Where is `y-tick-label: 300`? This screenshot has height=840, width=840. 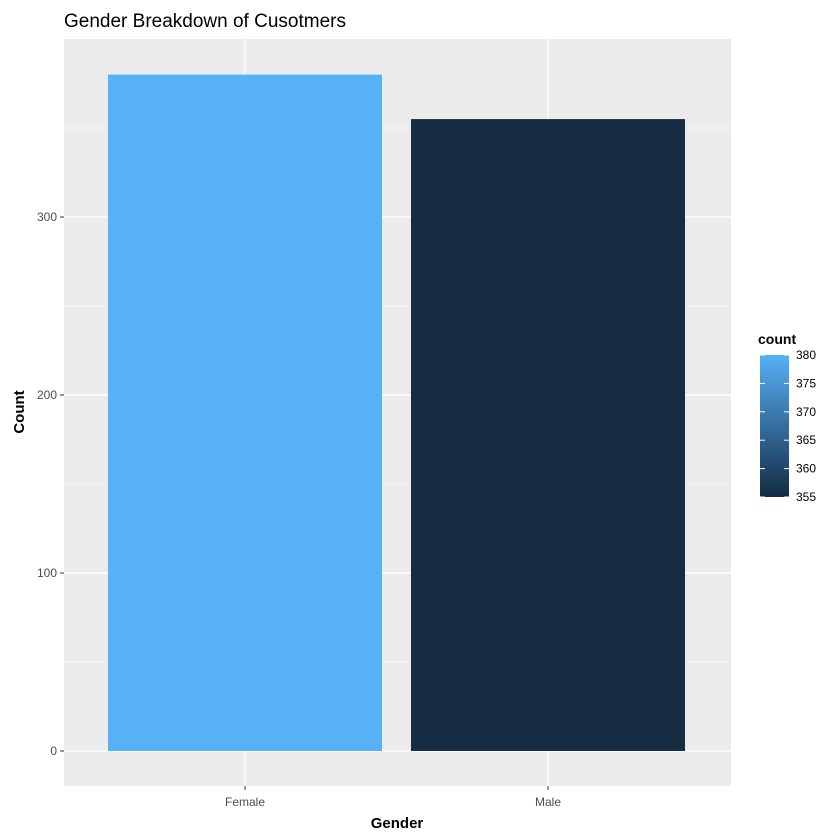
y-tick-label: 300 is located at coordinates (47, 217).